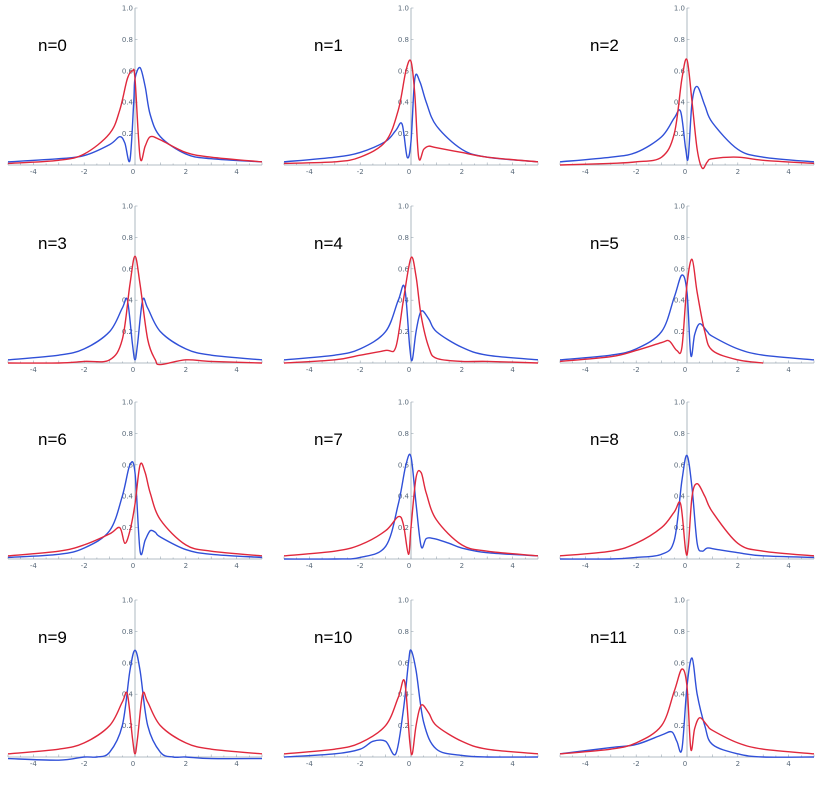 The image size is (818, 786). Describe the element at coordinates (328, 45) in the screenshot. I see `panel-title: n=1` at that location.